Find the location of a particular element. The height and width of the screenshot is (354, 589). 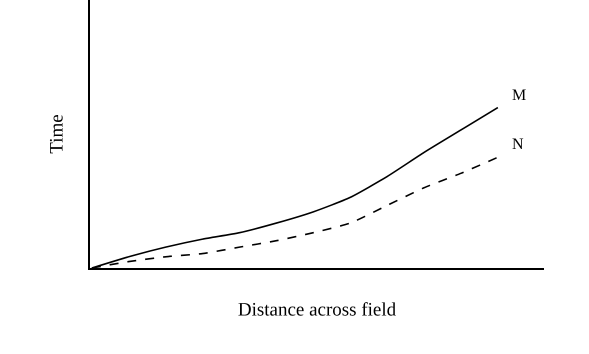

series-label: M is located at coordinates (519, 95).